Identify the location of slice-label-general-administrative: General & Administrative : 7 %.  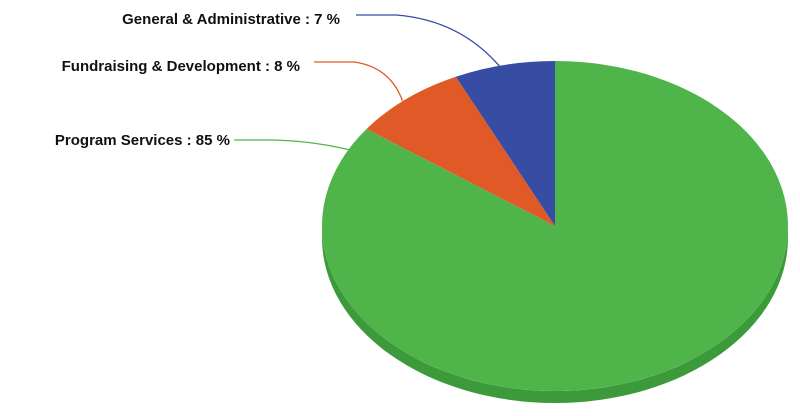
(231, 19).